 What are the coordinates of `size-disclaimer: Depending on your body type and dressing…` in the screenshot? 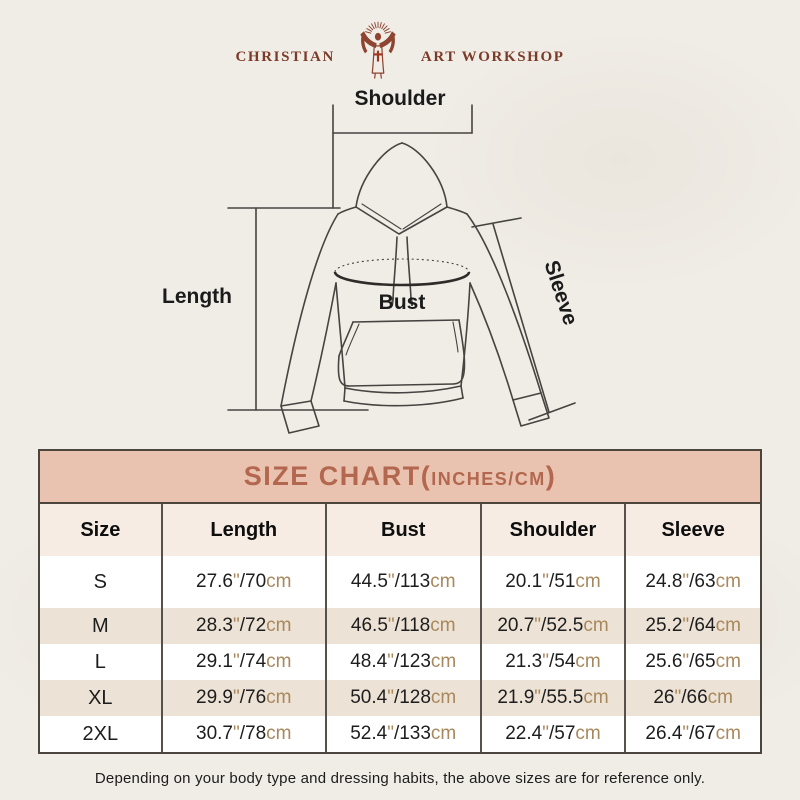 It's located at (400, 778).